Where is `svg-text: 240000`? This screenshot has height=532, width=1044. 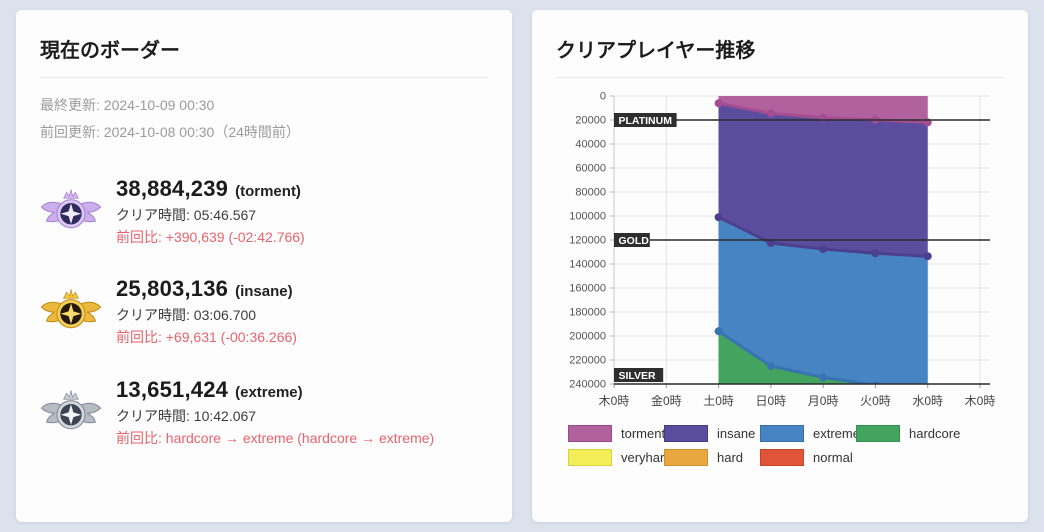 svg-text: 240000 is located at coordinates (587, 385).